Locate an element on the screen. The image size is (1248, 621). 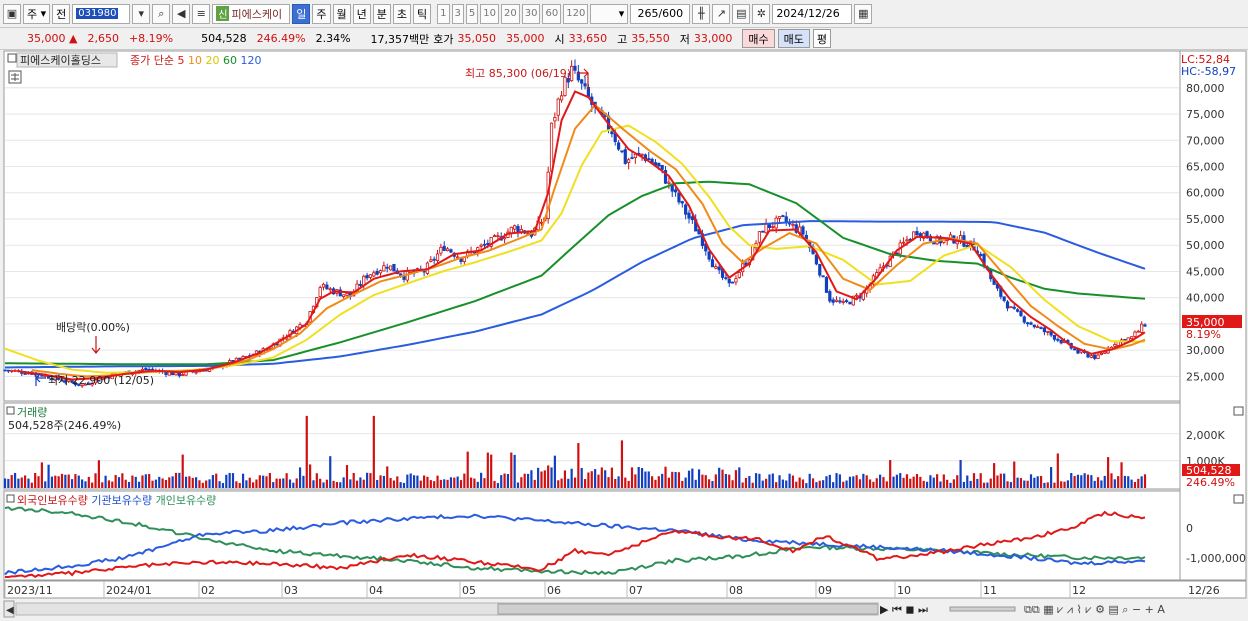
playback-controls-icon: ▶ ⏮ ◼ ⏭ is located at coordinates (904, 609).